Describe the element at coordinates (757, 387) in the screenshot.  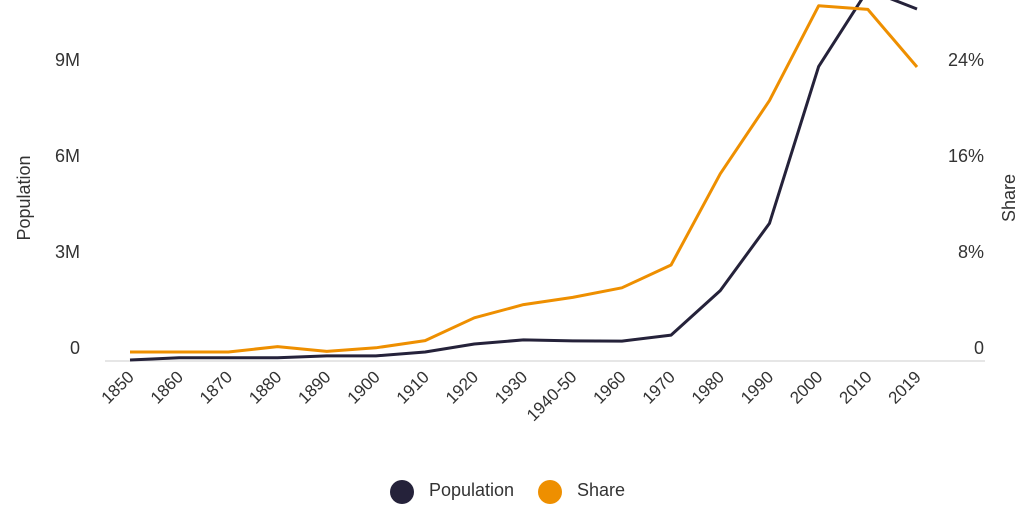
I see `x-tick-label: 1990` at that location.